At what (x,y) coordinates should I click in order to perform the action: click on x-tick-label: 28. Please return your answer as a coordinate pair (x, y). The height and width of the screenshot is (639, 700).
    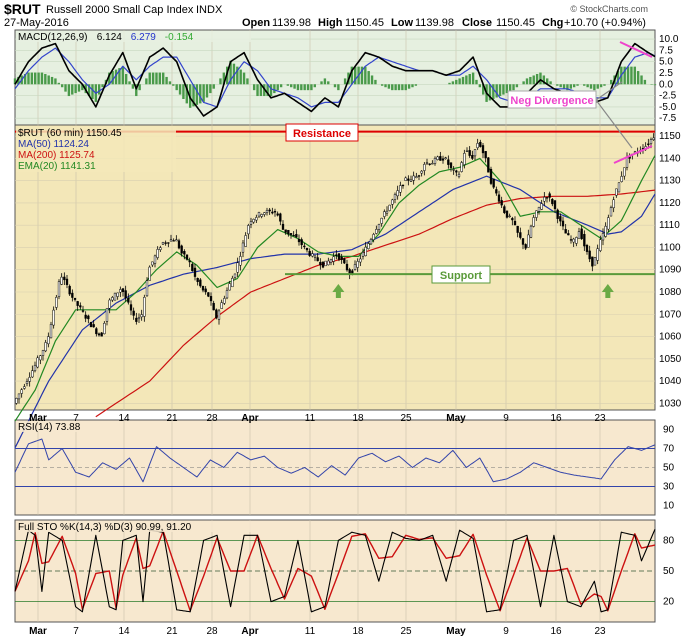
    Looking at the image, I should click on (212, 418).